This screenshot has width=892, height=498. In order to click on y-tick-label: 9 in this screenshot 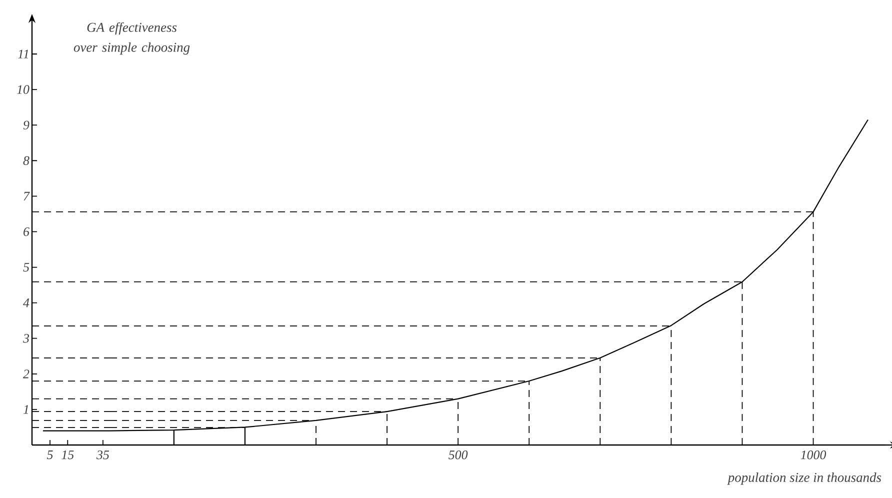, I will do `click(26, 125)`.